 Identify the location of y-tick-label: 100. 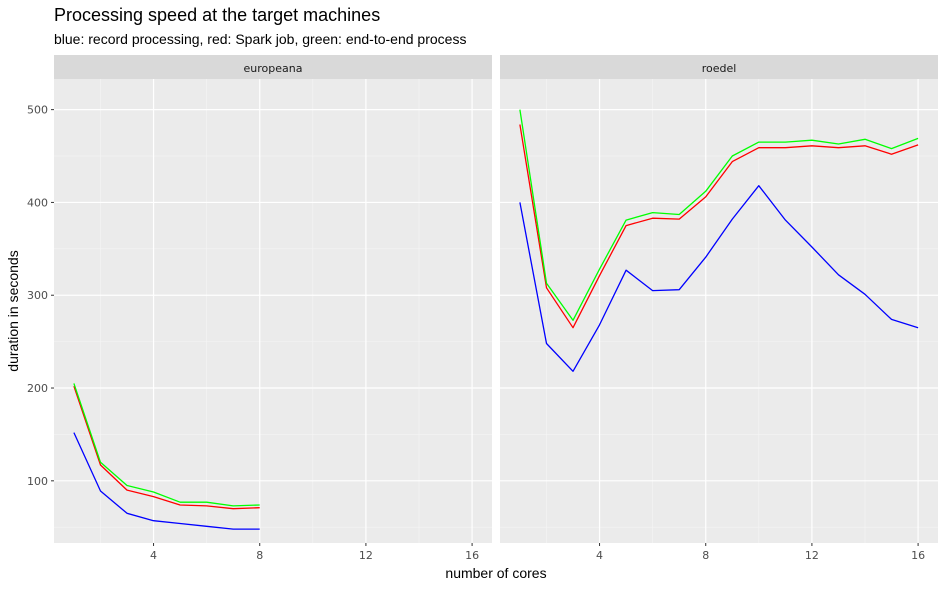
(37, 481).